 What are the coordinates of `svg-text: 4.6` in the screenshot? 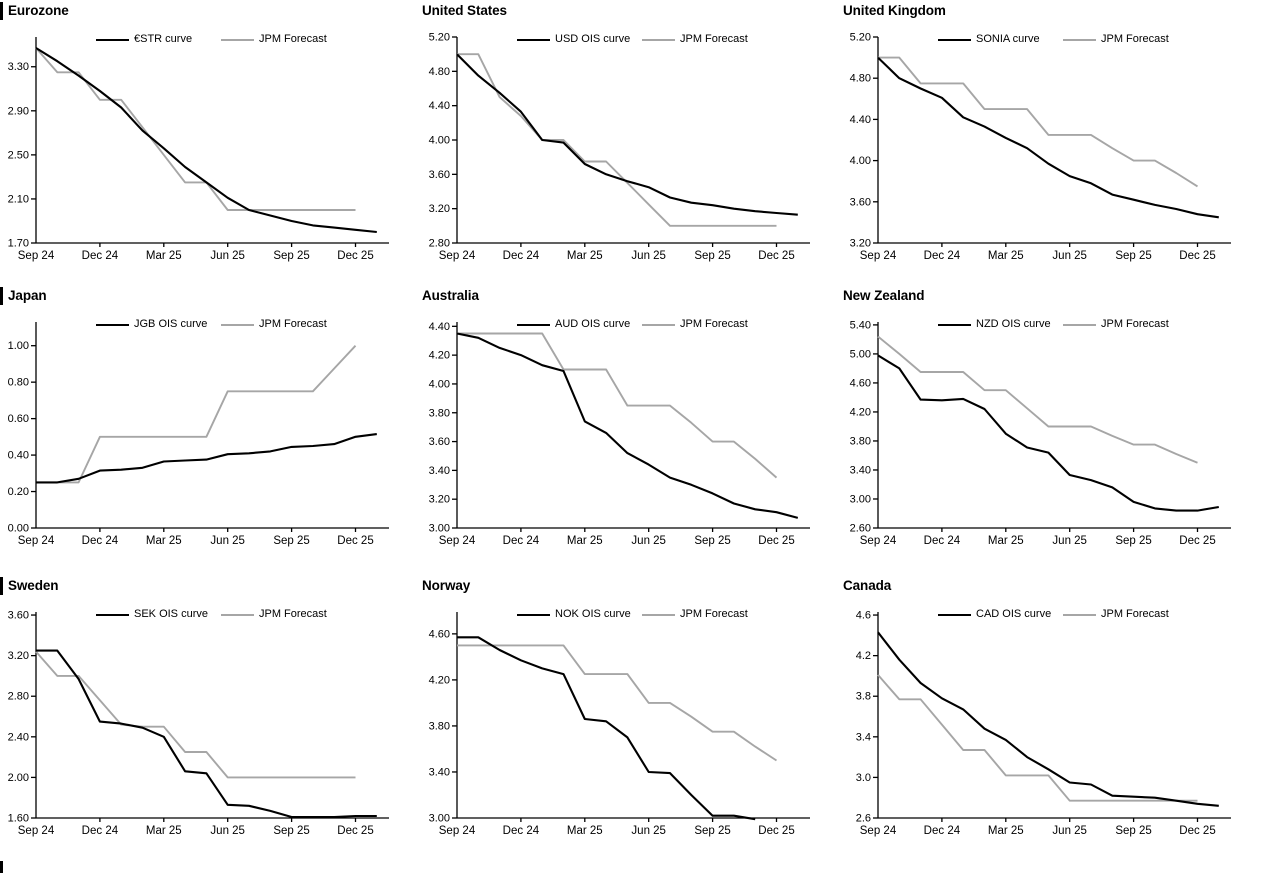 It's located at (863, 616).